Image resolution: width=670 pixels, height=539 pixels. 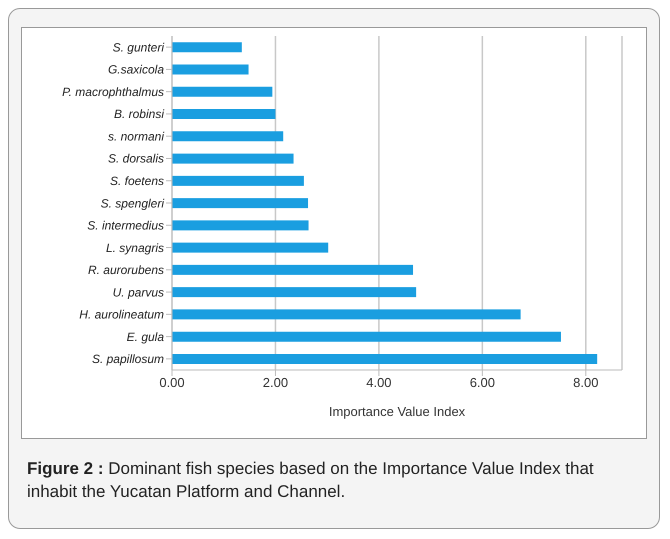 I want to click on y-tick-label: G.saxicola, so click(x=136, y=69).